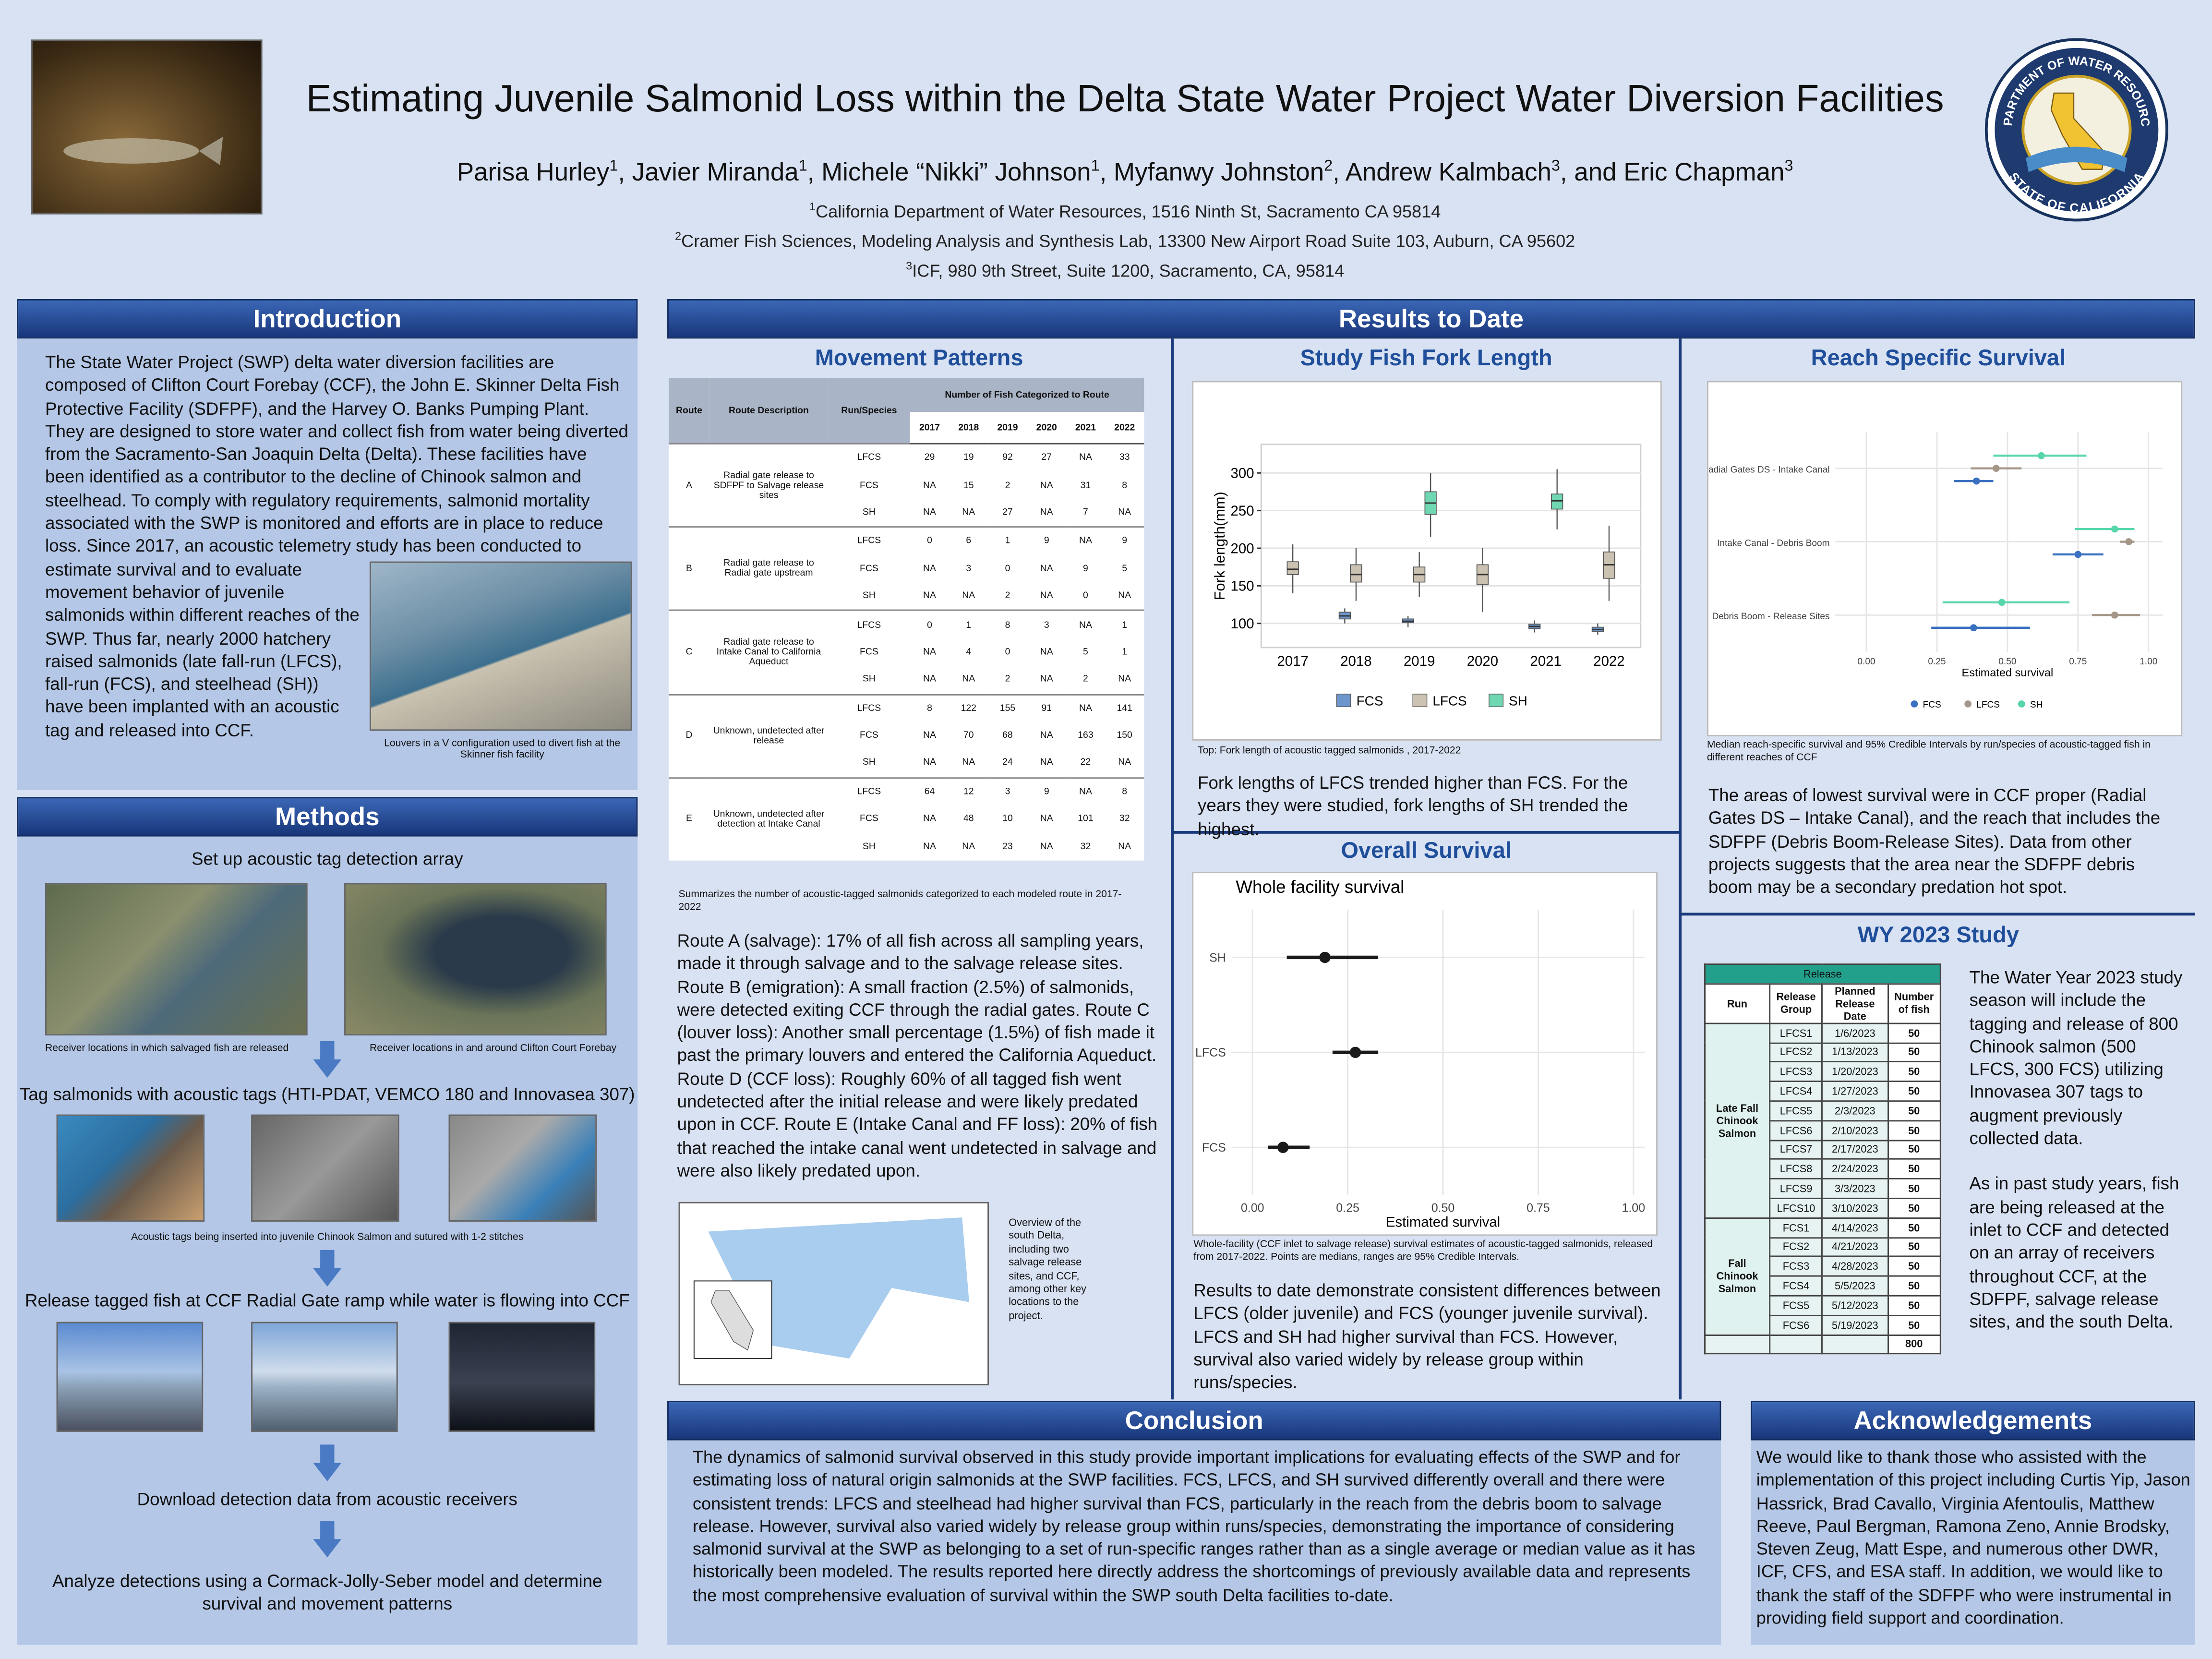  What do you see at coordinates (1855, 1305) in the screenshot?
I see `table-cell: 5/12/2023` at bounding box center [1855, 1305].